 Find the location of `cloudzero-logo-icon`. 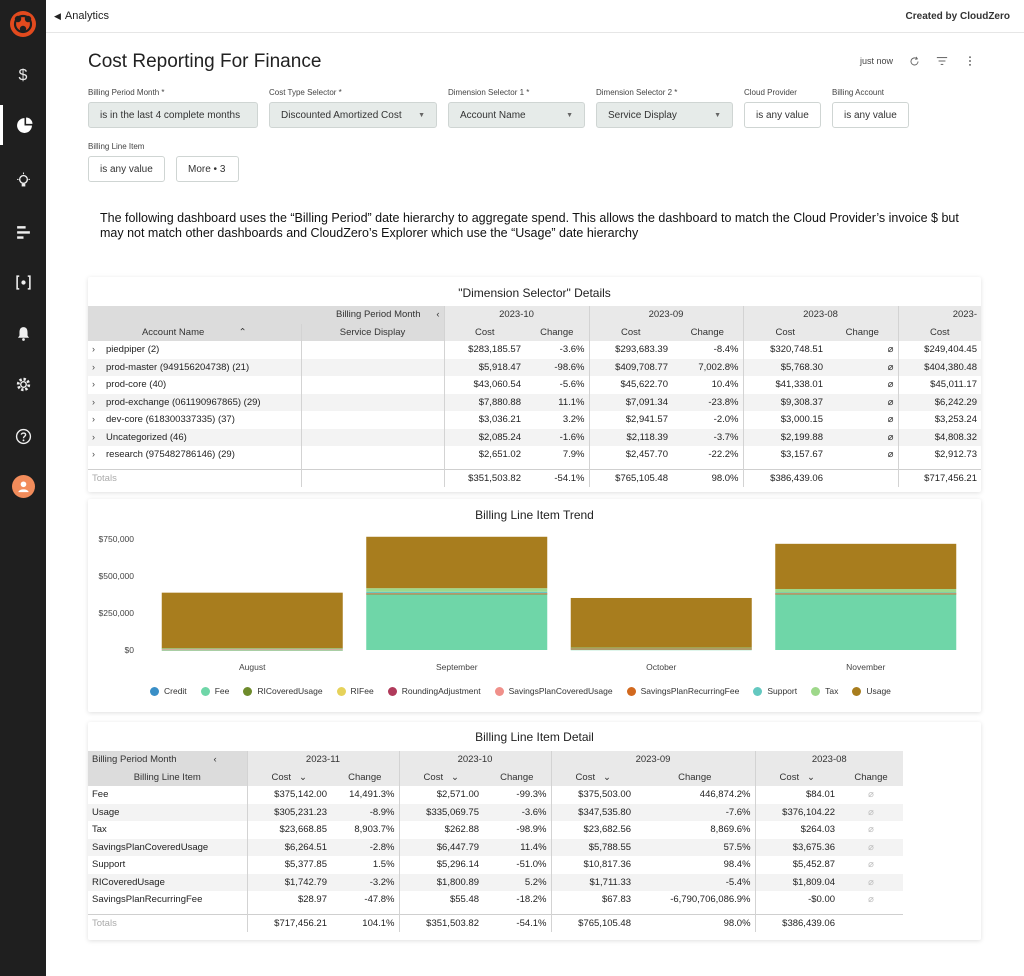

cloudzero-logo-icon is located at coordinates (23, 24).